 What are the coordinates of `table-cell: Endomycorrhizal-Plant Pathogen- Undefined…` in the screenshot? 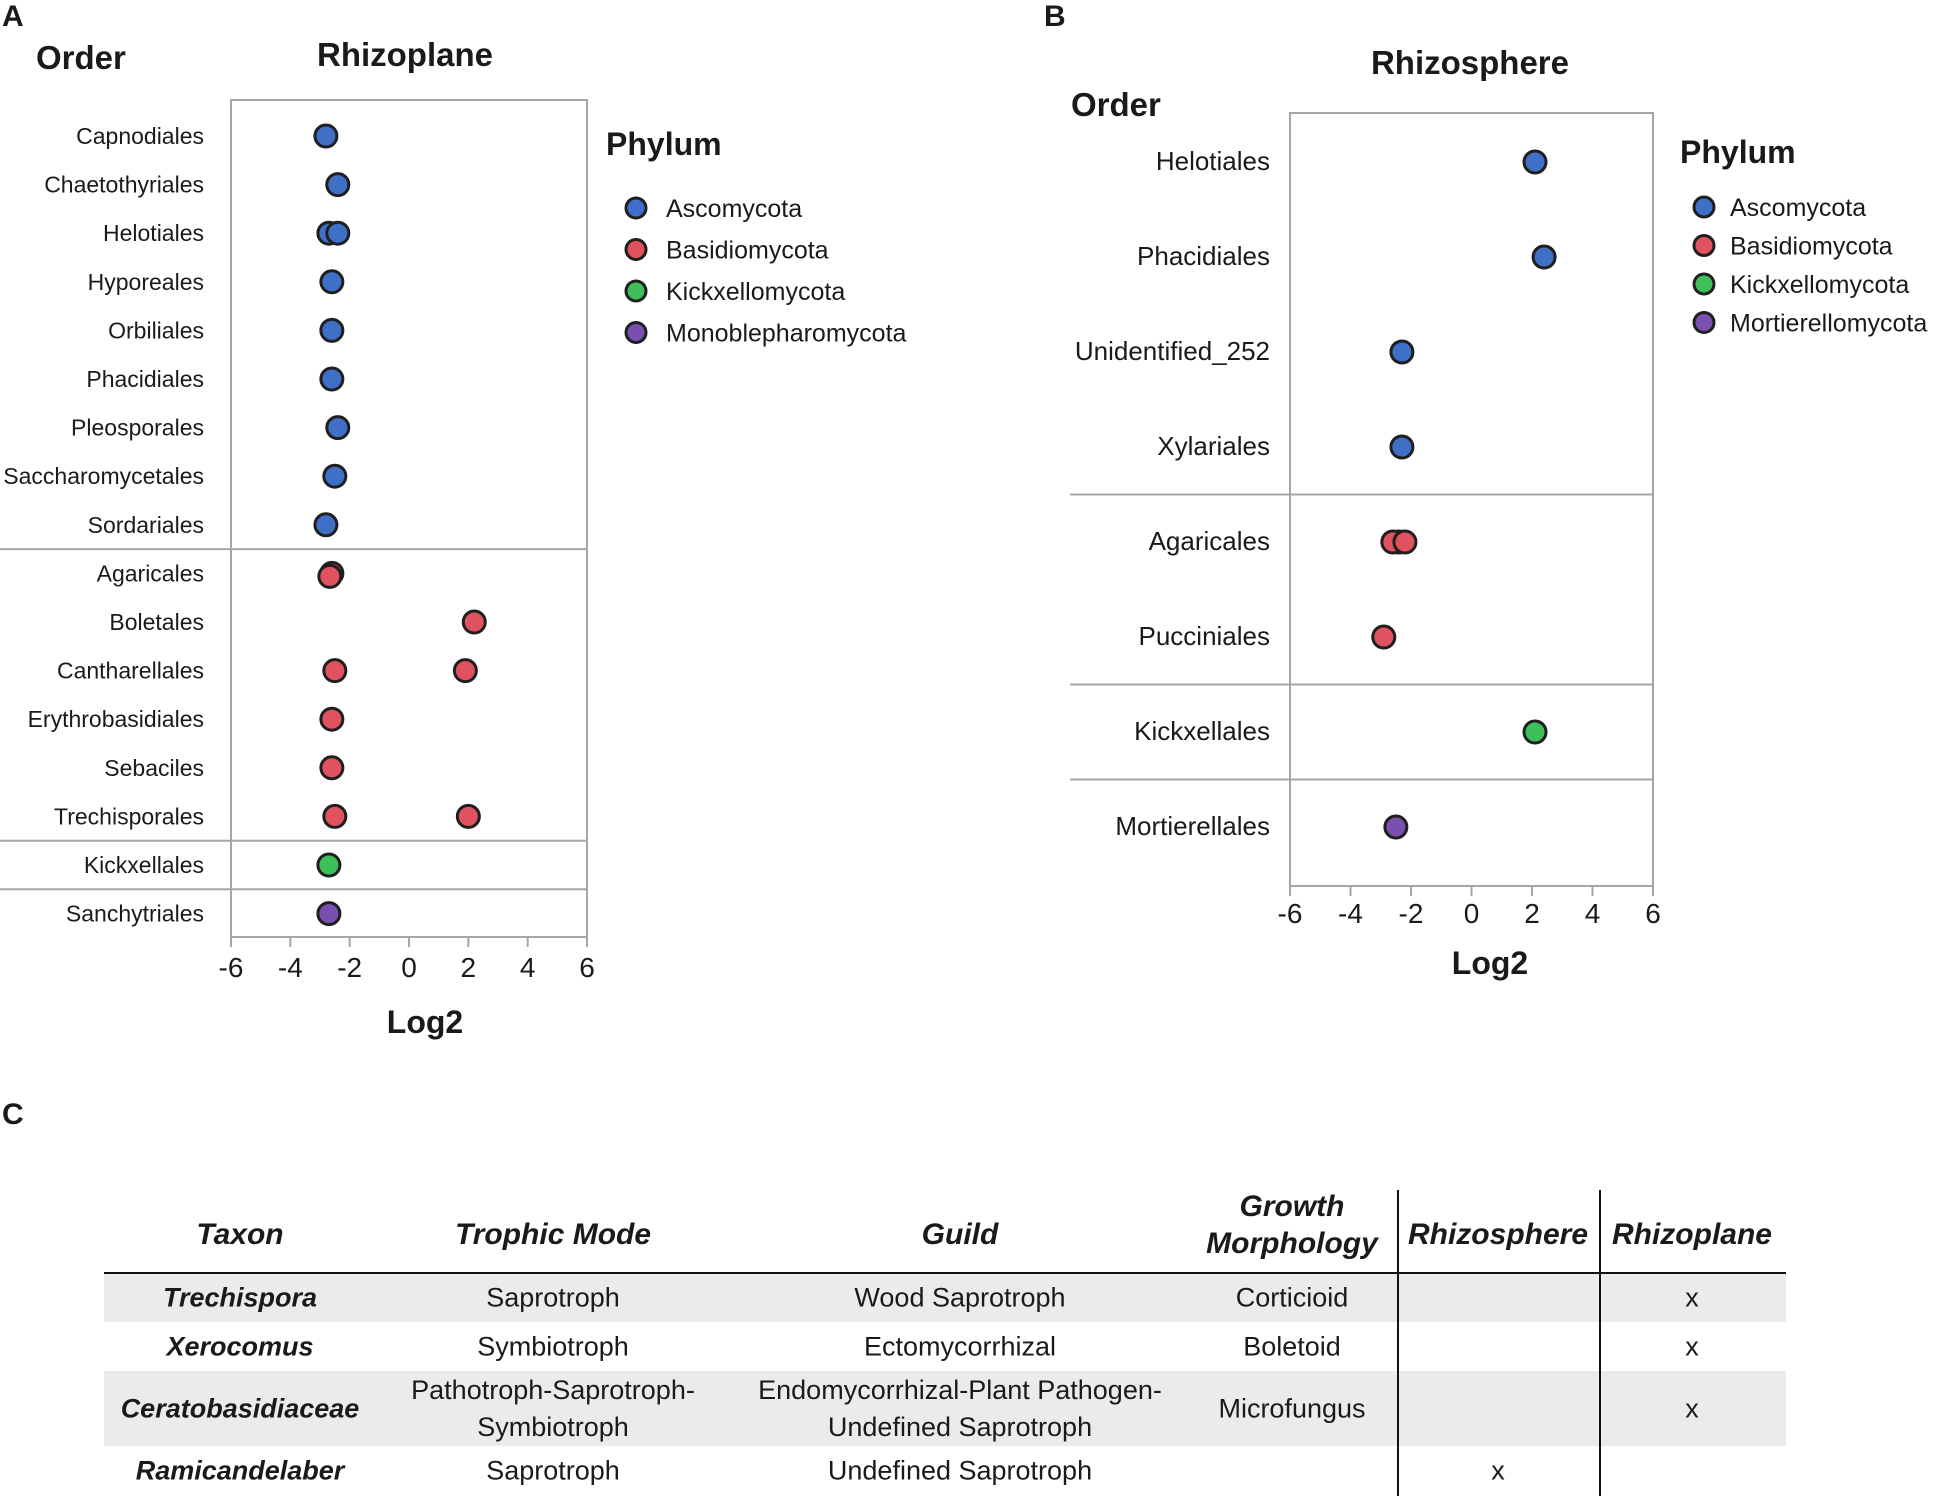 It's located at (960, 1408).